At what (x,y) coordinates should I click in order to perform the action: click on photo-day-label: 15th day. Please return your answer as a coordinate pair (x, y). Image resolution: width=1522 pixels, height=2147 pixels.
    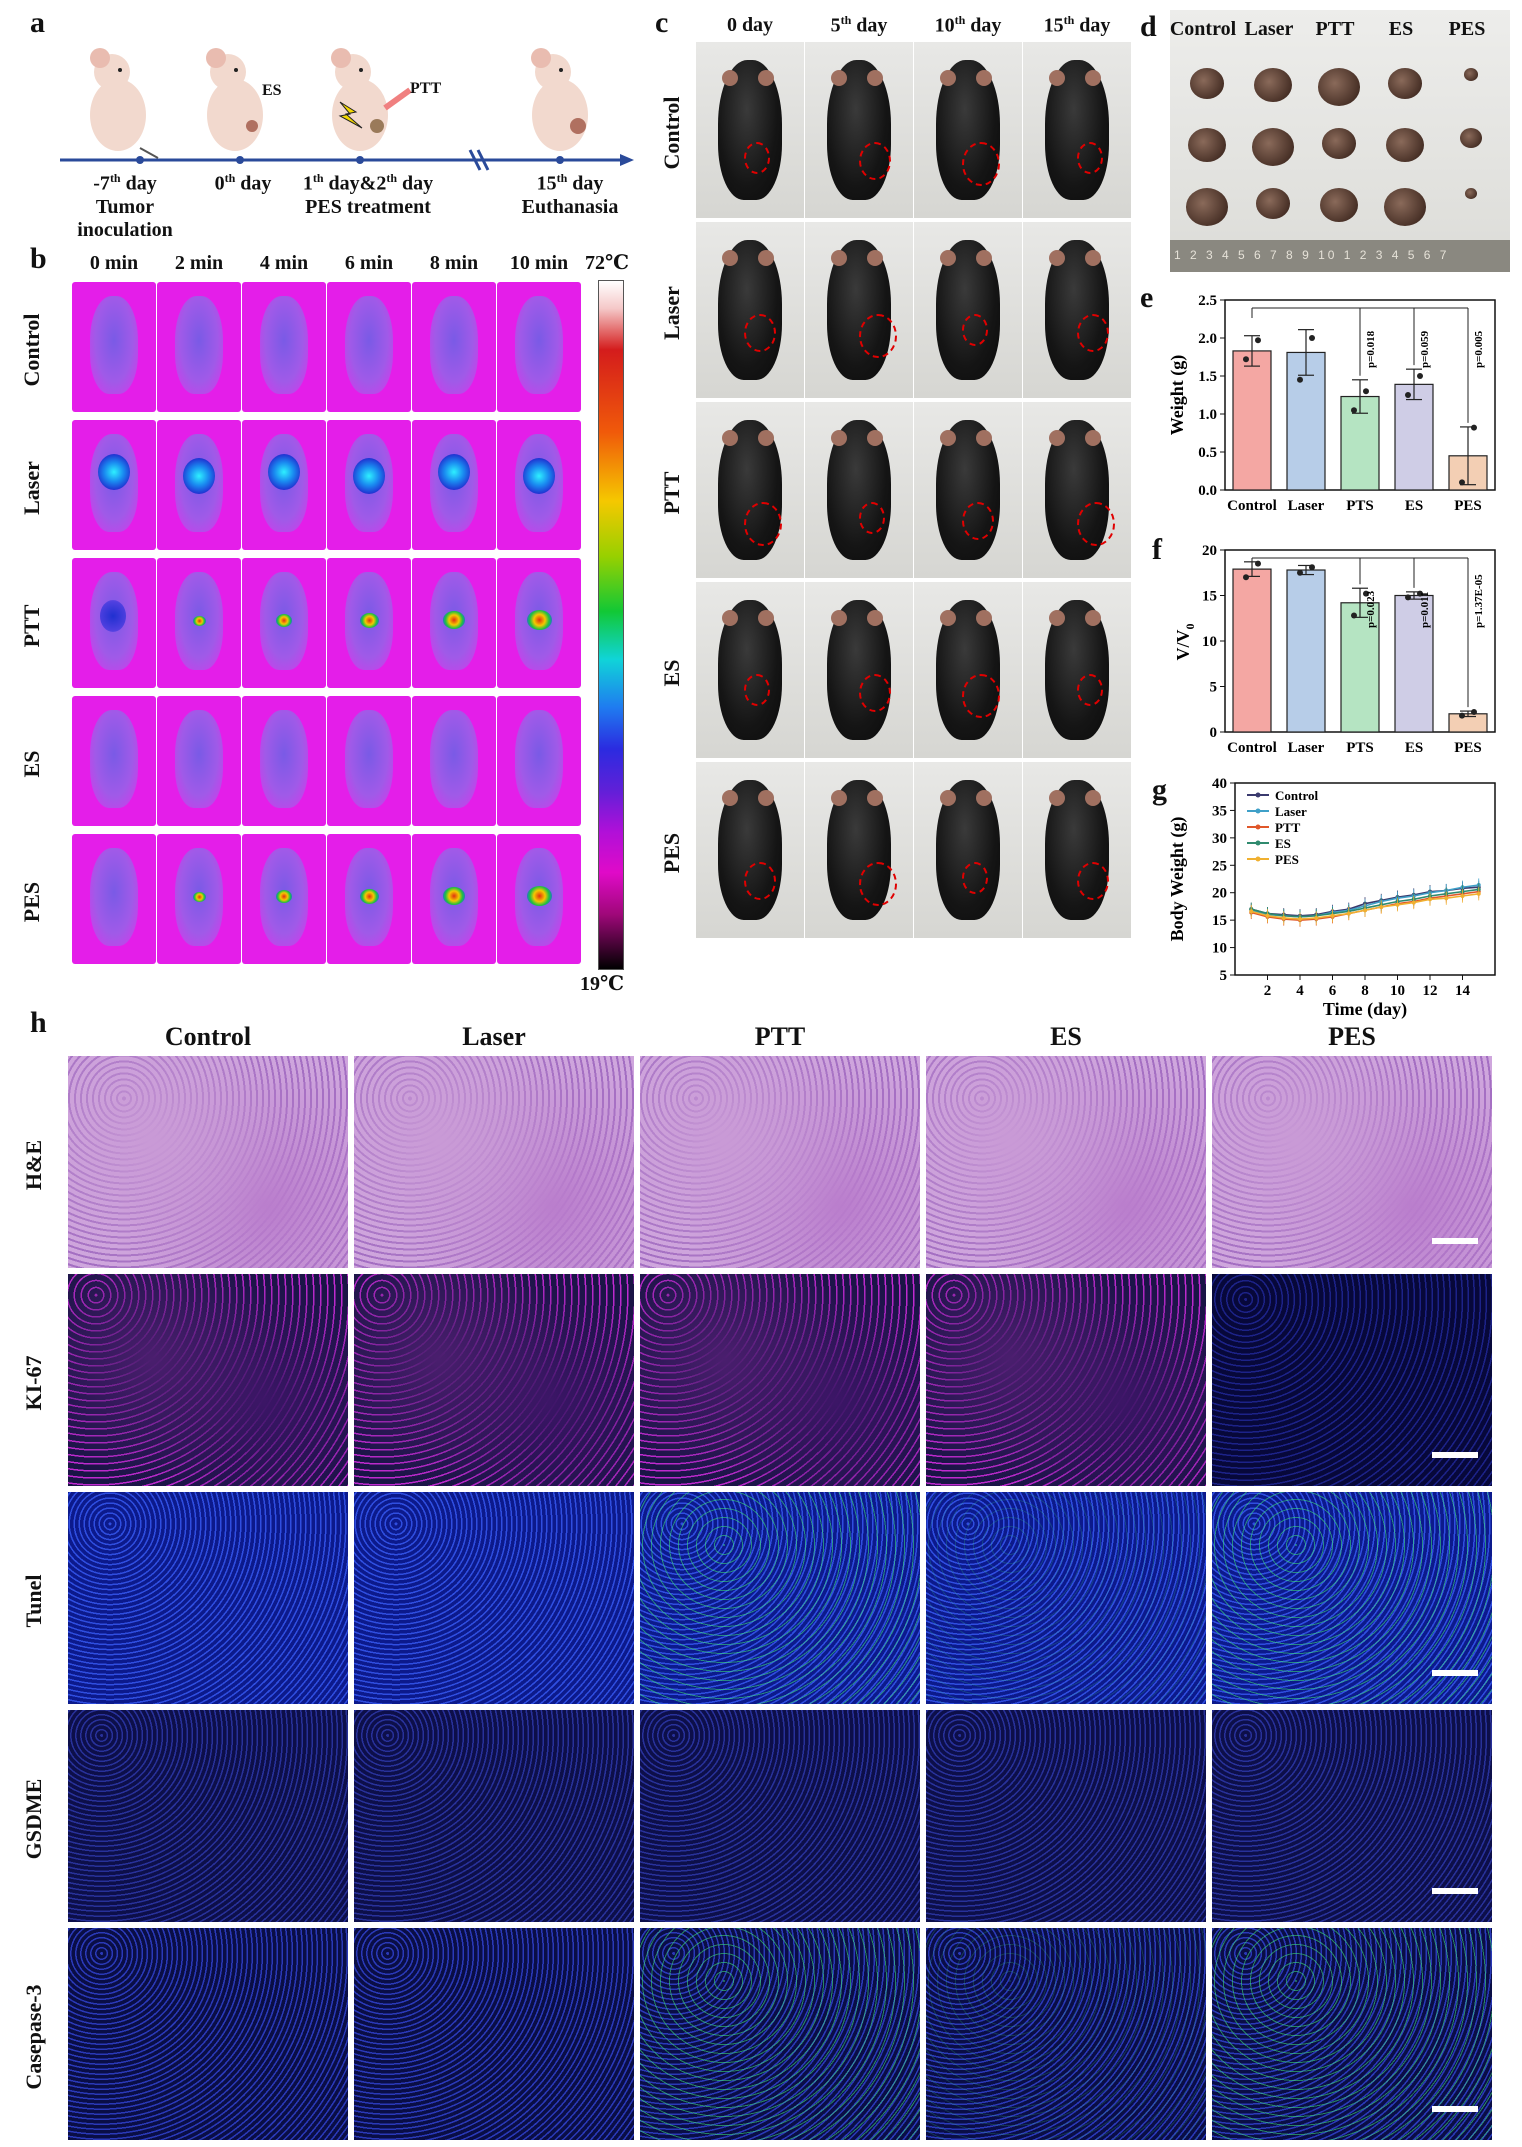
    Looking at the image, I should click on (1077, 25).